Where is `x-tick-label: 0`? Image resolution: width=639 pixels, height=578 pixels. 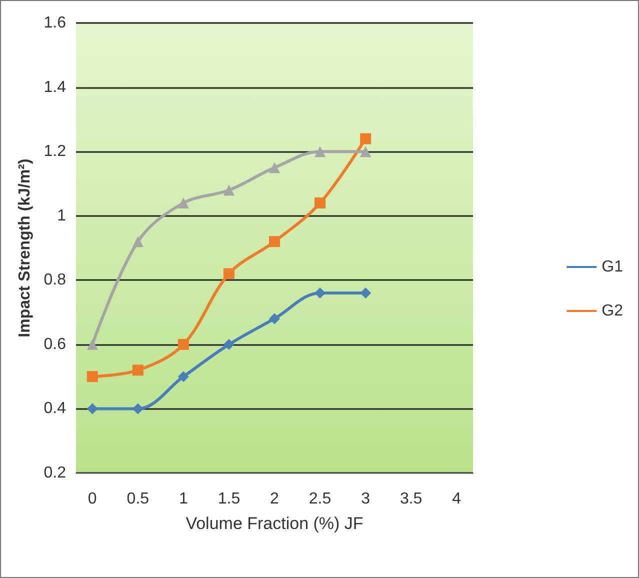
x-tick-label: 0 is located at coordinates (92, 499).